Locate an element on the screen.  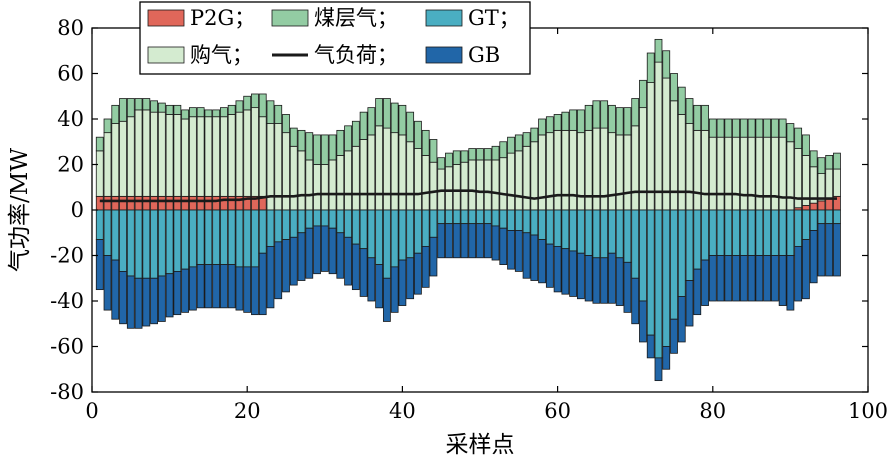
x-axis-title: 采样点 is located at coordinates (480, 445).